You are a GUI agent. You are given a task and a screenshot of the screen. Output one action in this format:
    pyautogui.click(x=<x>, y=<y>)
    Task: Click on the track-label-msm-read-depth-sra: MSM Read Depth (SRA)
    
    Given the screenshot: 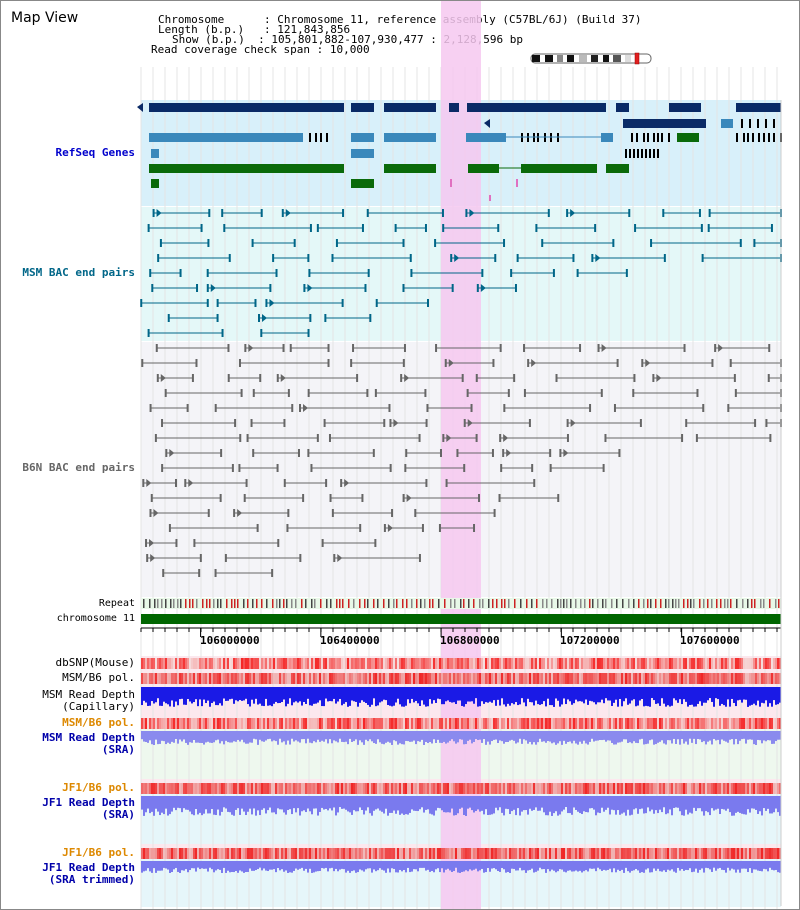 What is the action you would take?
    pyautogui.click(x=88, y=743)
    